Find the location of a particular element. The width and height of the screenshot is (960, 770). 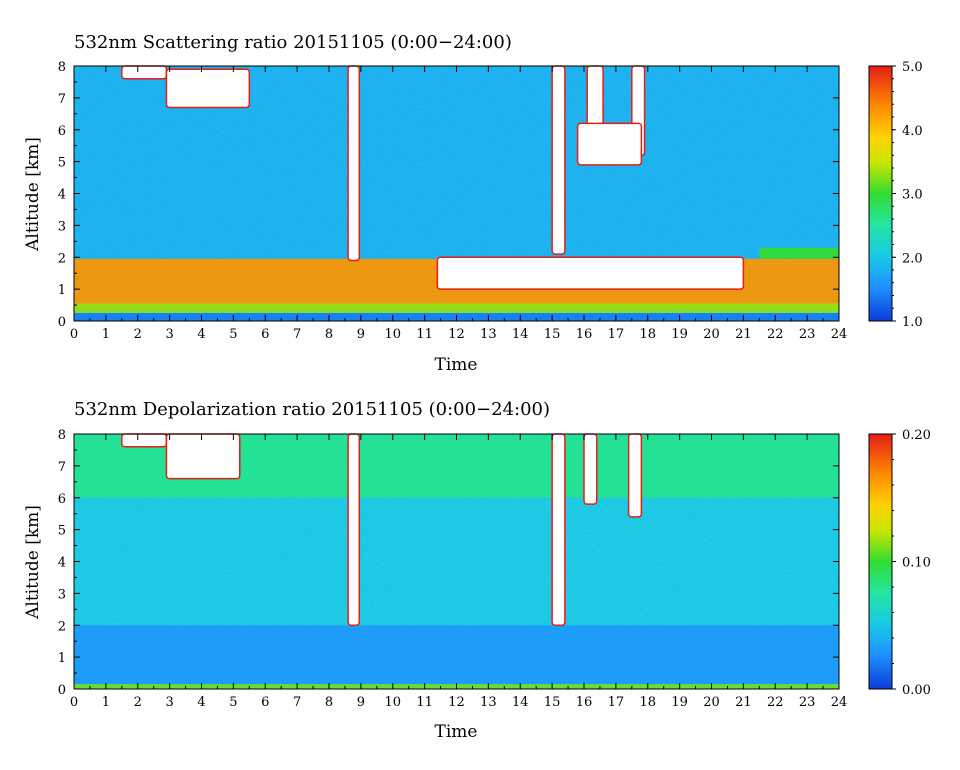

depolarization-xlabel: Time is located at coordinates (456, 732).